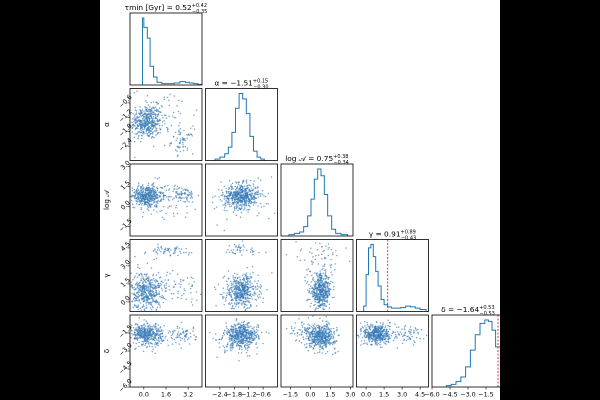  I want to click on panel-frame, so click(241, 200).